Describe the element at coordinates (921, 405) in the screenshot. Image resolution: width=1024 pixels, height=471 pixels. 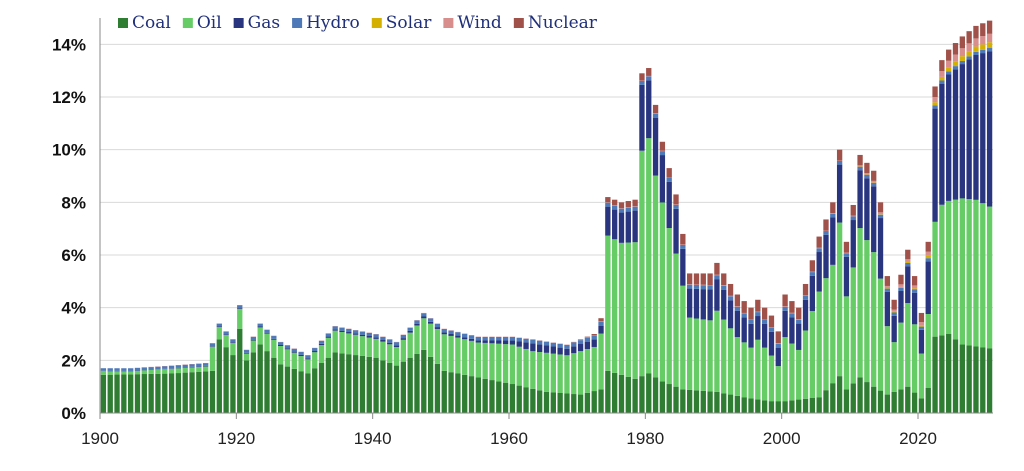
I see `bar-2020-coal` at that location.